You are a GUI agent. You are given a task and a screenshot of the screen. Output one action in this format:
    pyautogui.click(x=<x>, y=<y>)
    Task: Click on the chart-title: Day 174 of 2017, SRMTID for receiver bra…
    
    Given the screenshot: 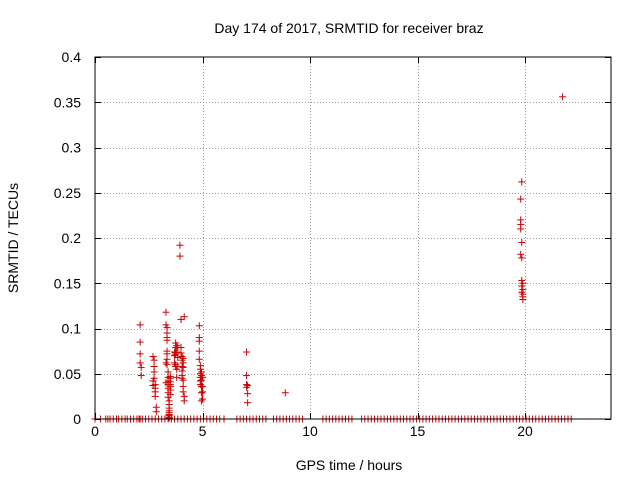 What is the action you would take?
    pyautogui.click(x=348, y=28)
    